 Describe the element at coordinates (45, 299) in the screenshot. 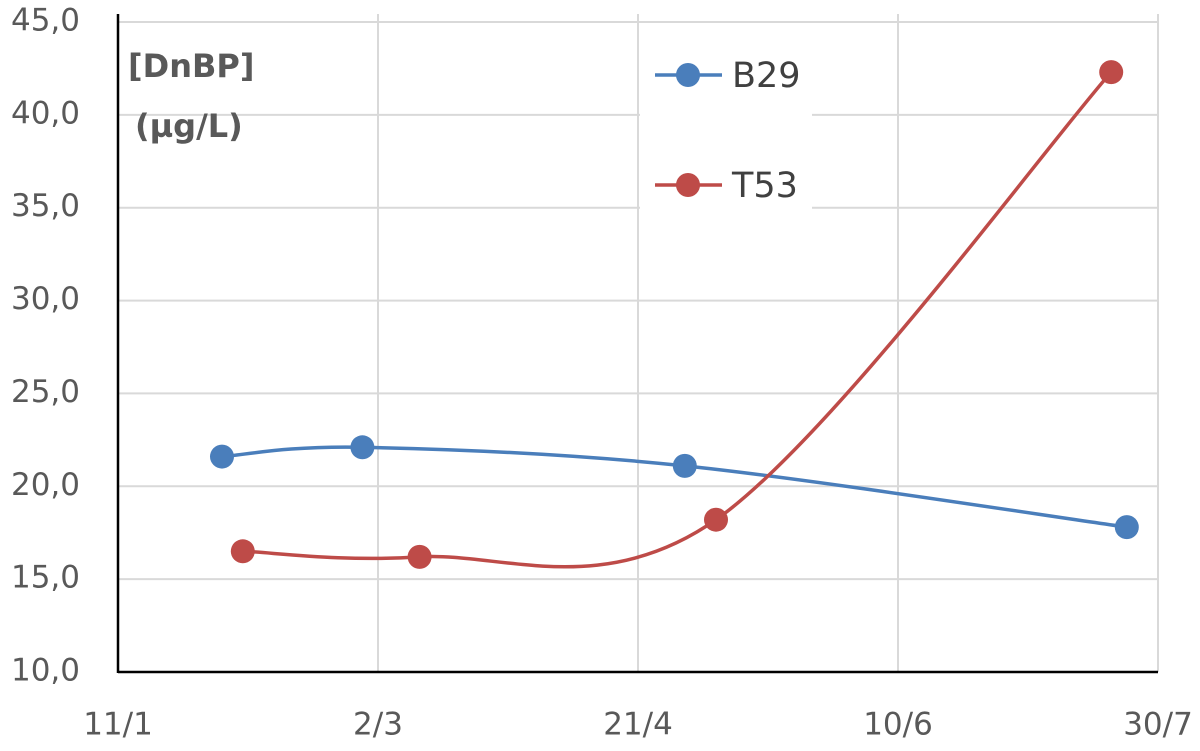

I see `y-tick-label: 30,0` at that location.